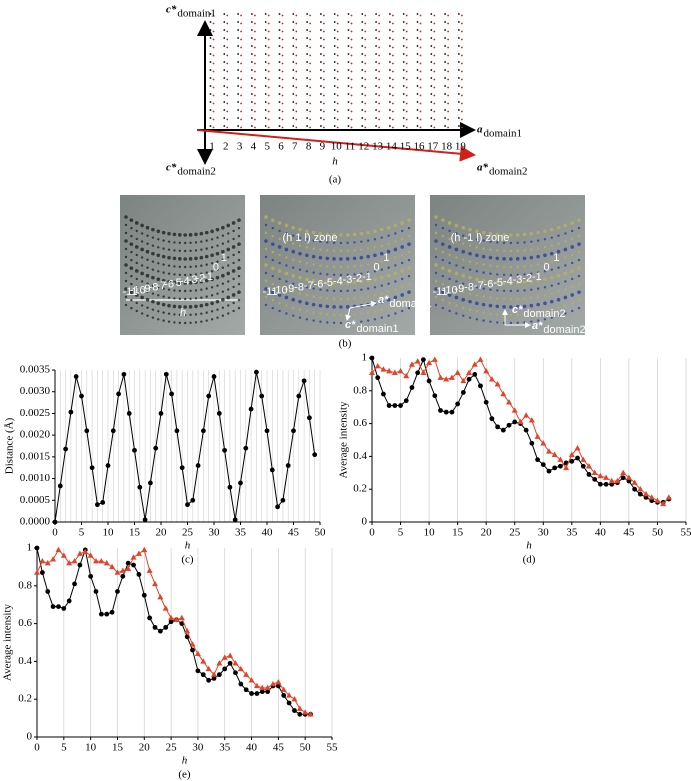 Image resolution: width=691 pixels, height=781 pixels. What do you see at coordinates (360, 489) in the screenshot?
I see `y-tick-label: 0.2` at bounding box center [360, 489].